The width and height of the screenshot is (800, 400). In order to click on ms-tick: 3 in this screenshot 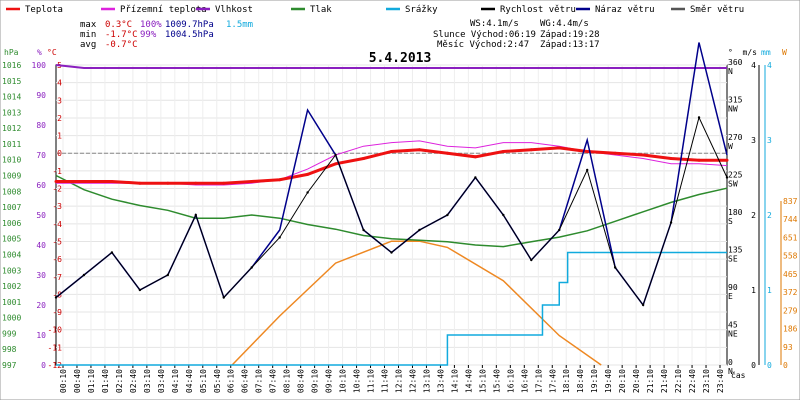, I will do `click(753, 140)`.